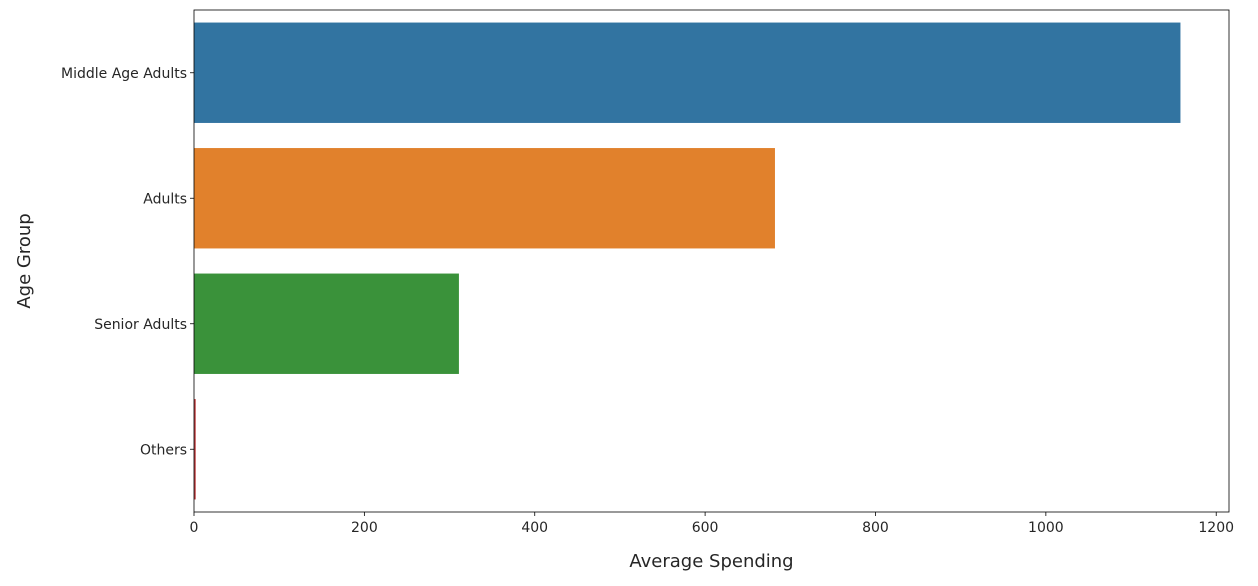 Image resolution: width=1258 pixels, height=586 pixels. Describe the element at coordinates (1216, 528) in the screenshot. I see `x-tick-label: 1200` at that location.